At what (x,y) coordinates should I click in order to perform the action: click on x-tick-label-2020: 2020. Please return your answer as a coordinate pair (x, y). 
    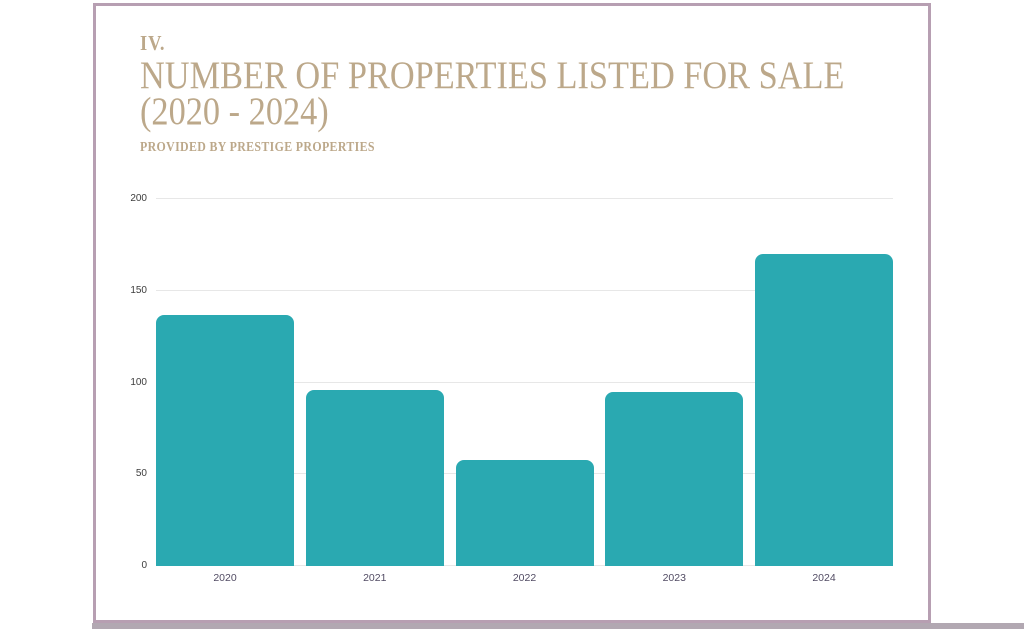
    Looking at the image, I should click on (225, 578).